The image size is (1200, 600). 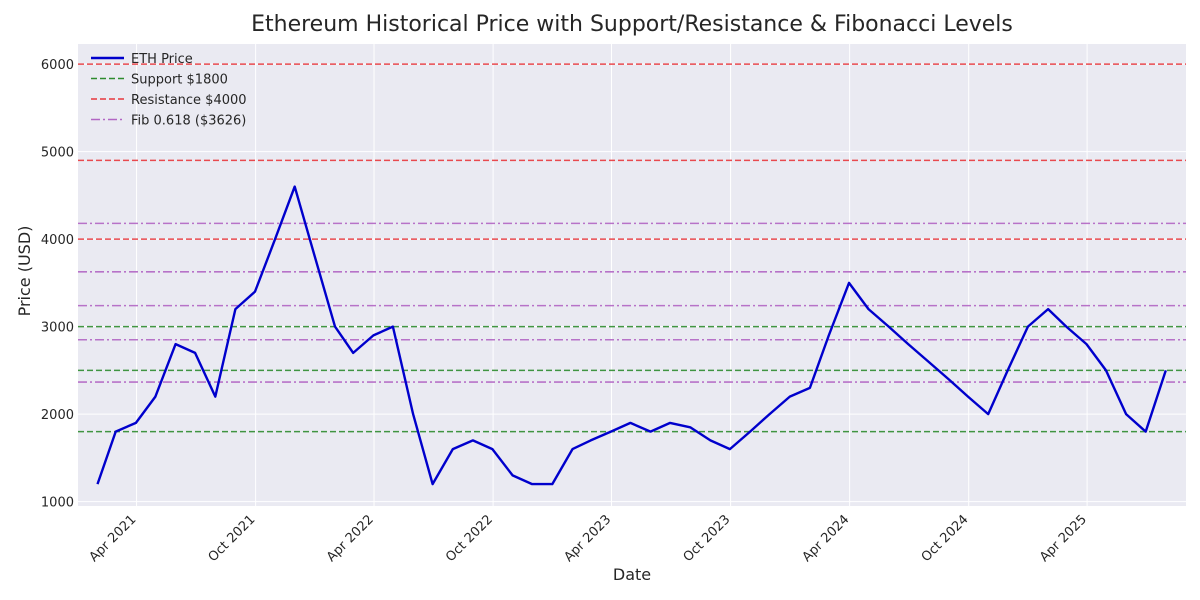 What do you see at coordinates (57, 503) in the screenshot?
I see `y-tick-label: 1000` at bounding box center [57, 503].